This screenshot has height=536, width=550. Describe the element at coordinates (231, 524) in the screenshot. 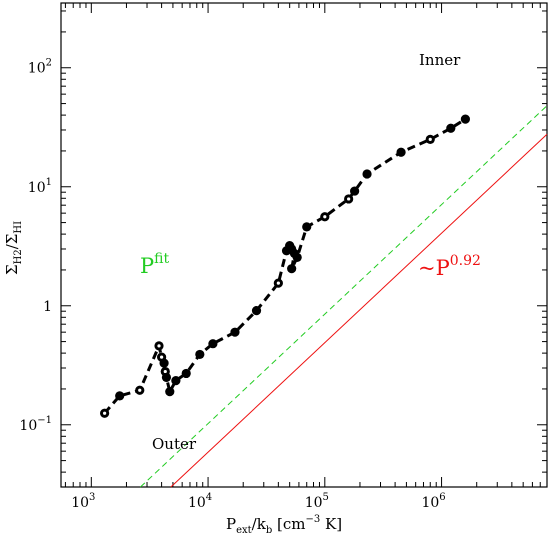

I see `x-axis-label-base: P` at that location.